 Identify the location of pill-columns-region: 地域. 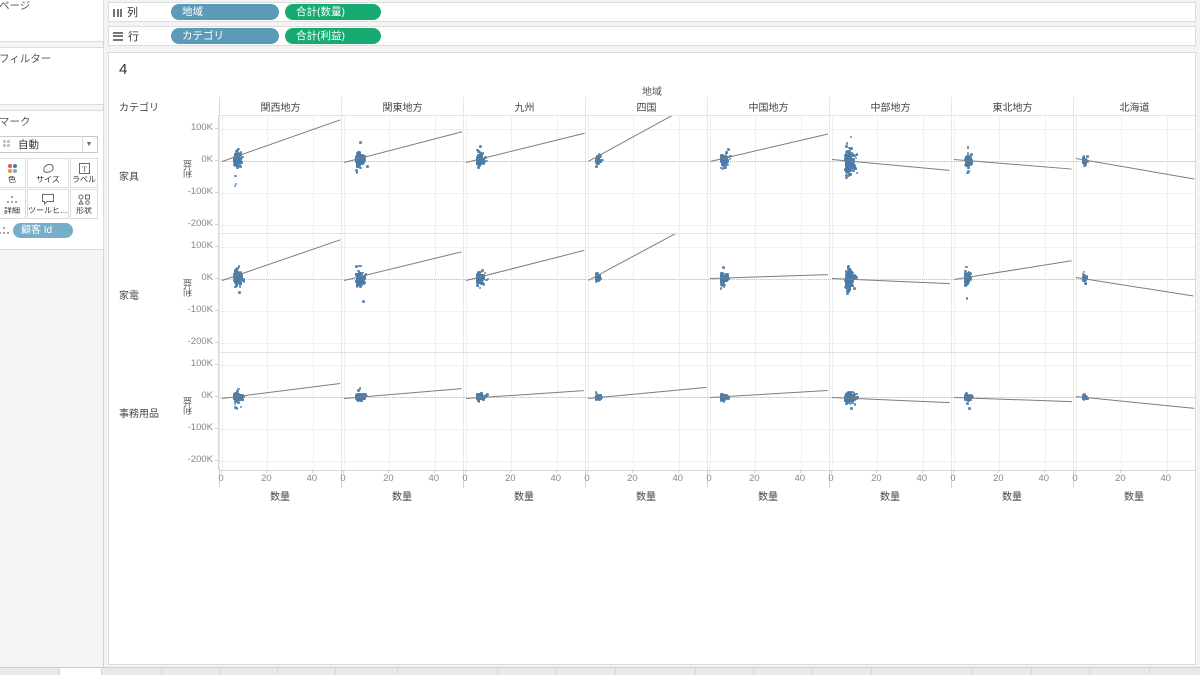
(225, 12).